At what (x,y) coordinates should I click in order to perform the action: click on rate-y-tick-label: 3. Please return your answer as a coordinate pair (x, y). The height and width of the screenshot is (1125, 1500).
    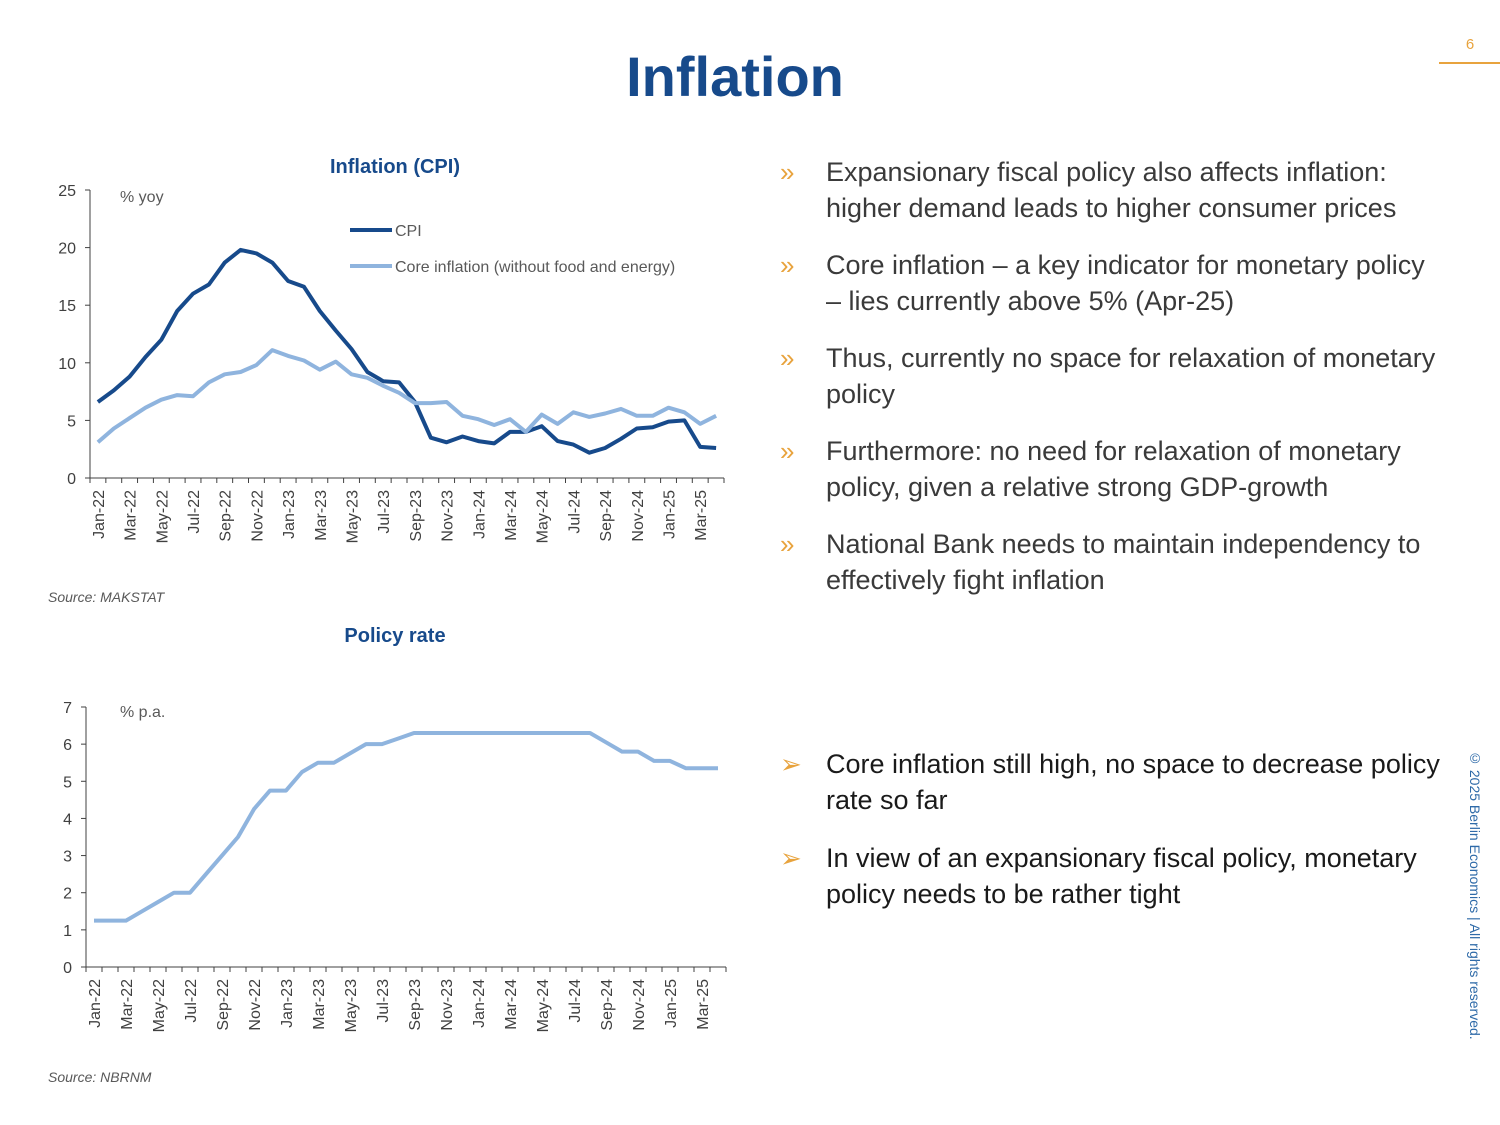
    Looking at the image, I should click on (67, 857).